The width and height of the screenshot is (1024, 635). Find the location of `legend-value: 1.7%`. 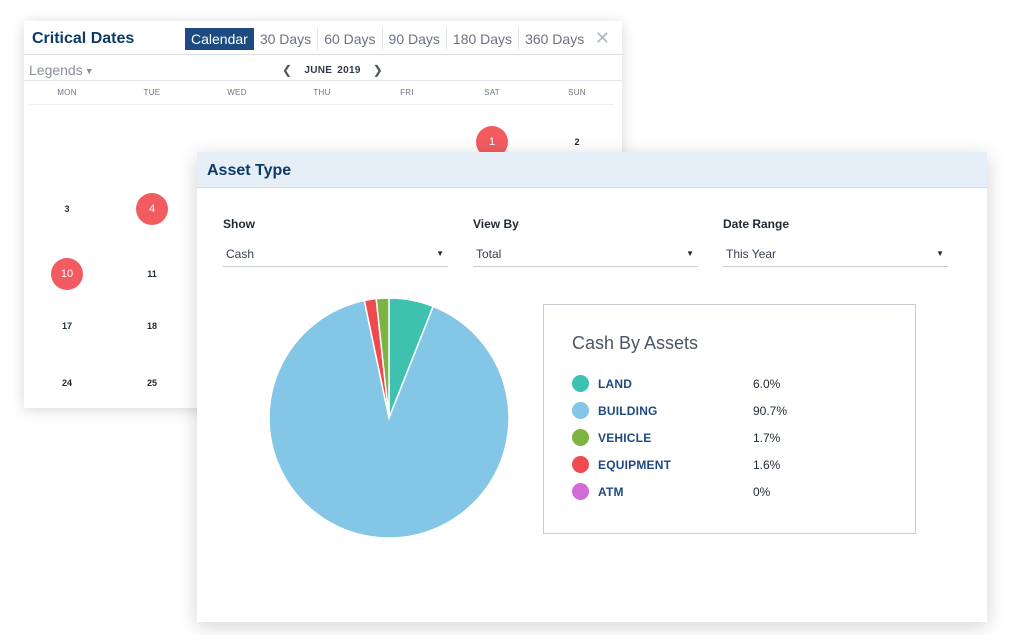

legend-value: 1.7% is located at coordinates (767, 438).